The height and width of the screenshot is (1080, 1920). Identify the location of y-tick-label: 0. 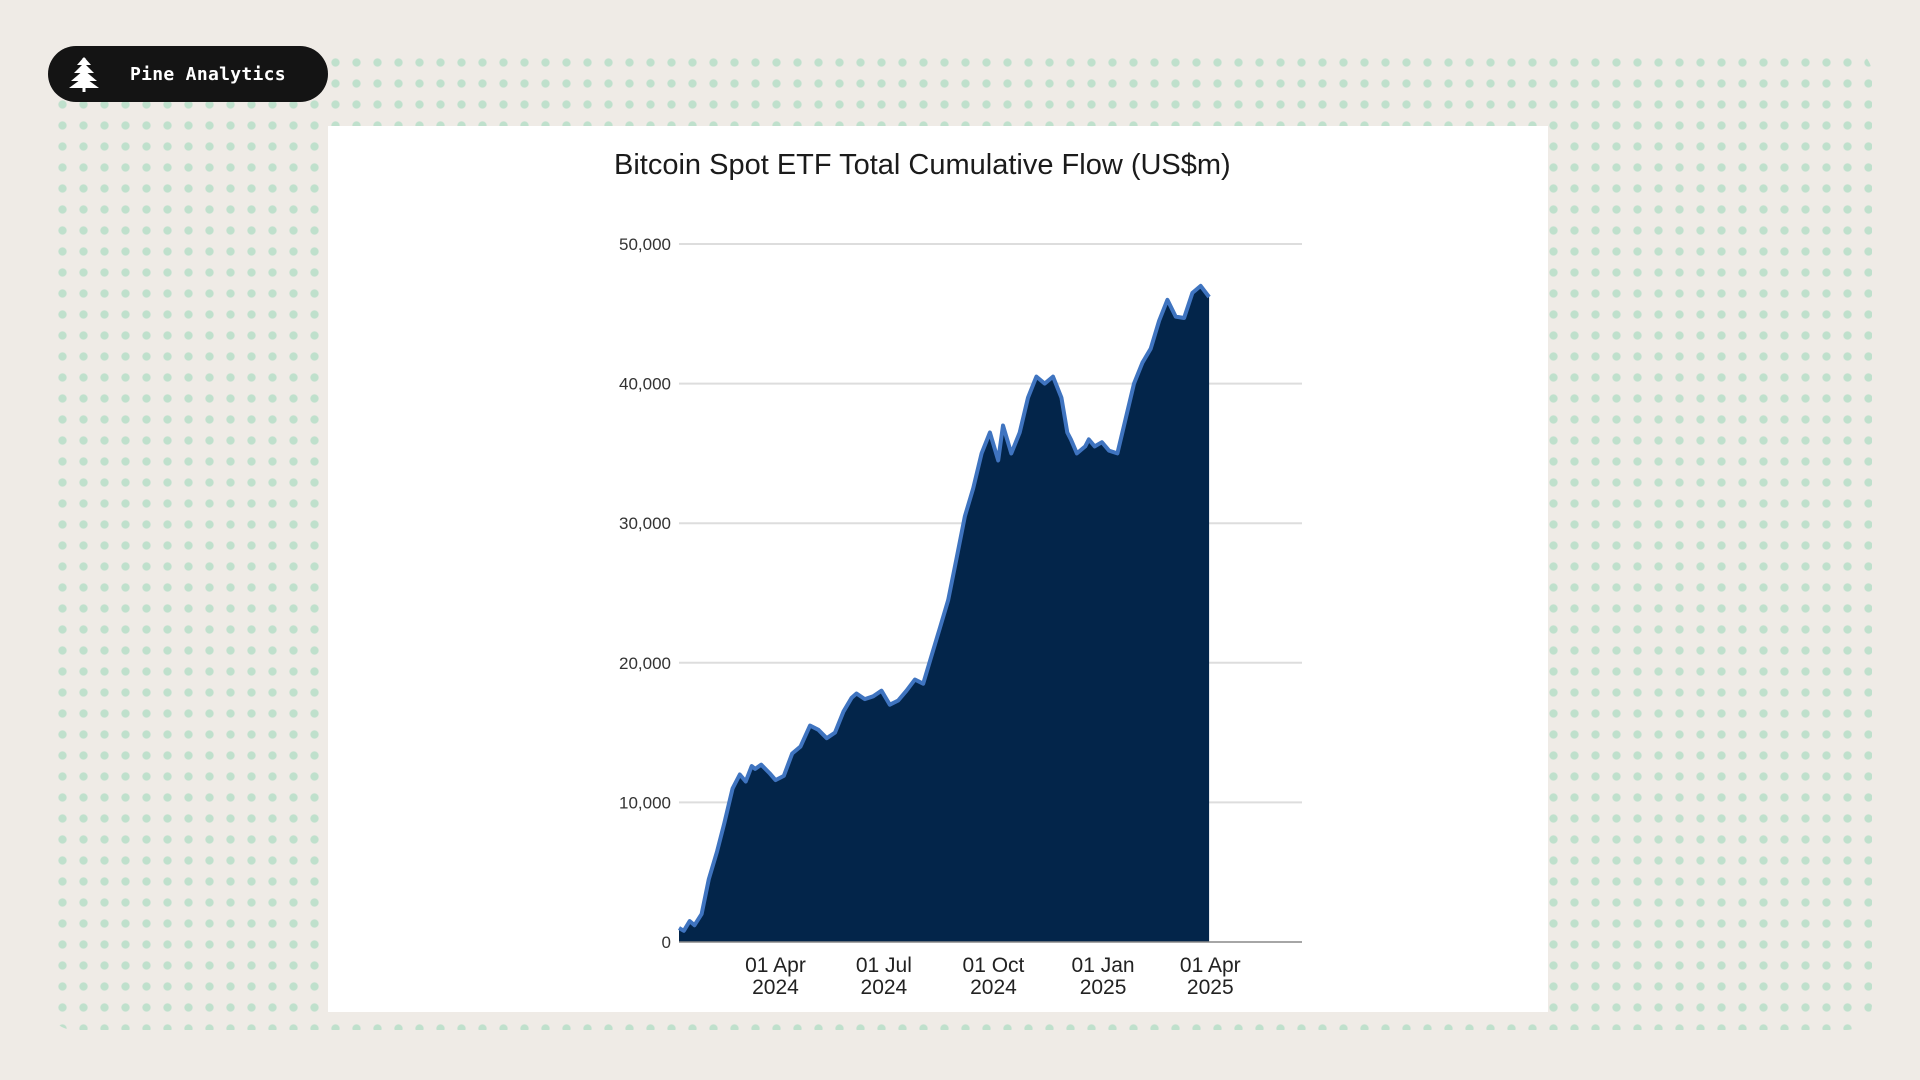
(666, 942).